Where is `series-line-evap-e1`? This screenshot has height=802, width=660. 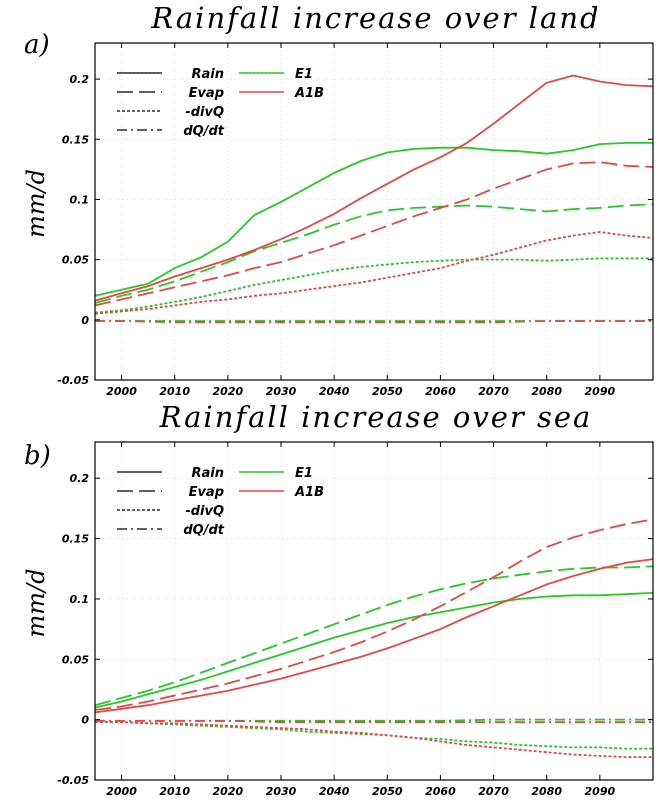 series-line-evap-e1 is located at coordinates (374, 253).